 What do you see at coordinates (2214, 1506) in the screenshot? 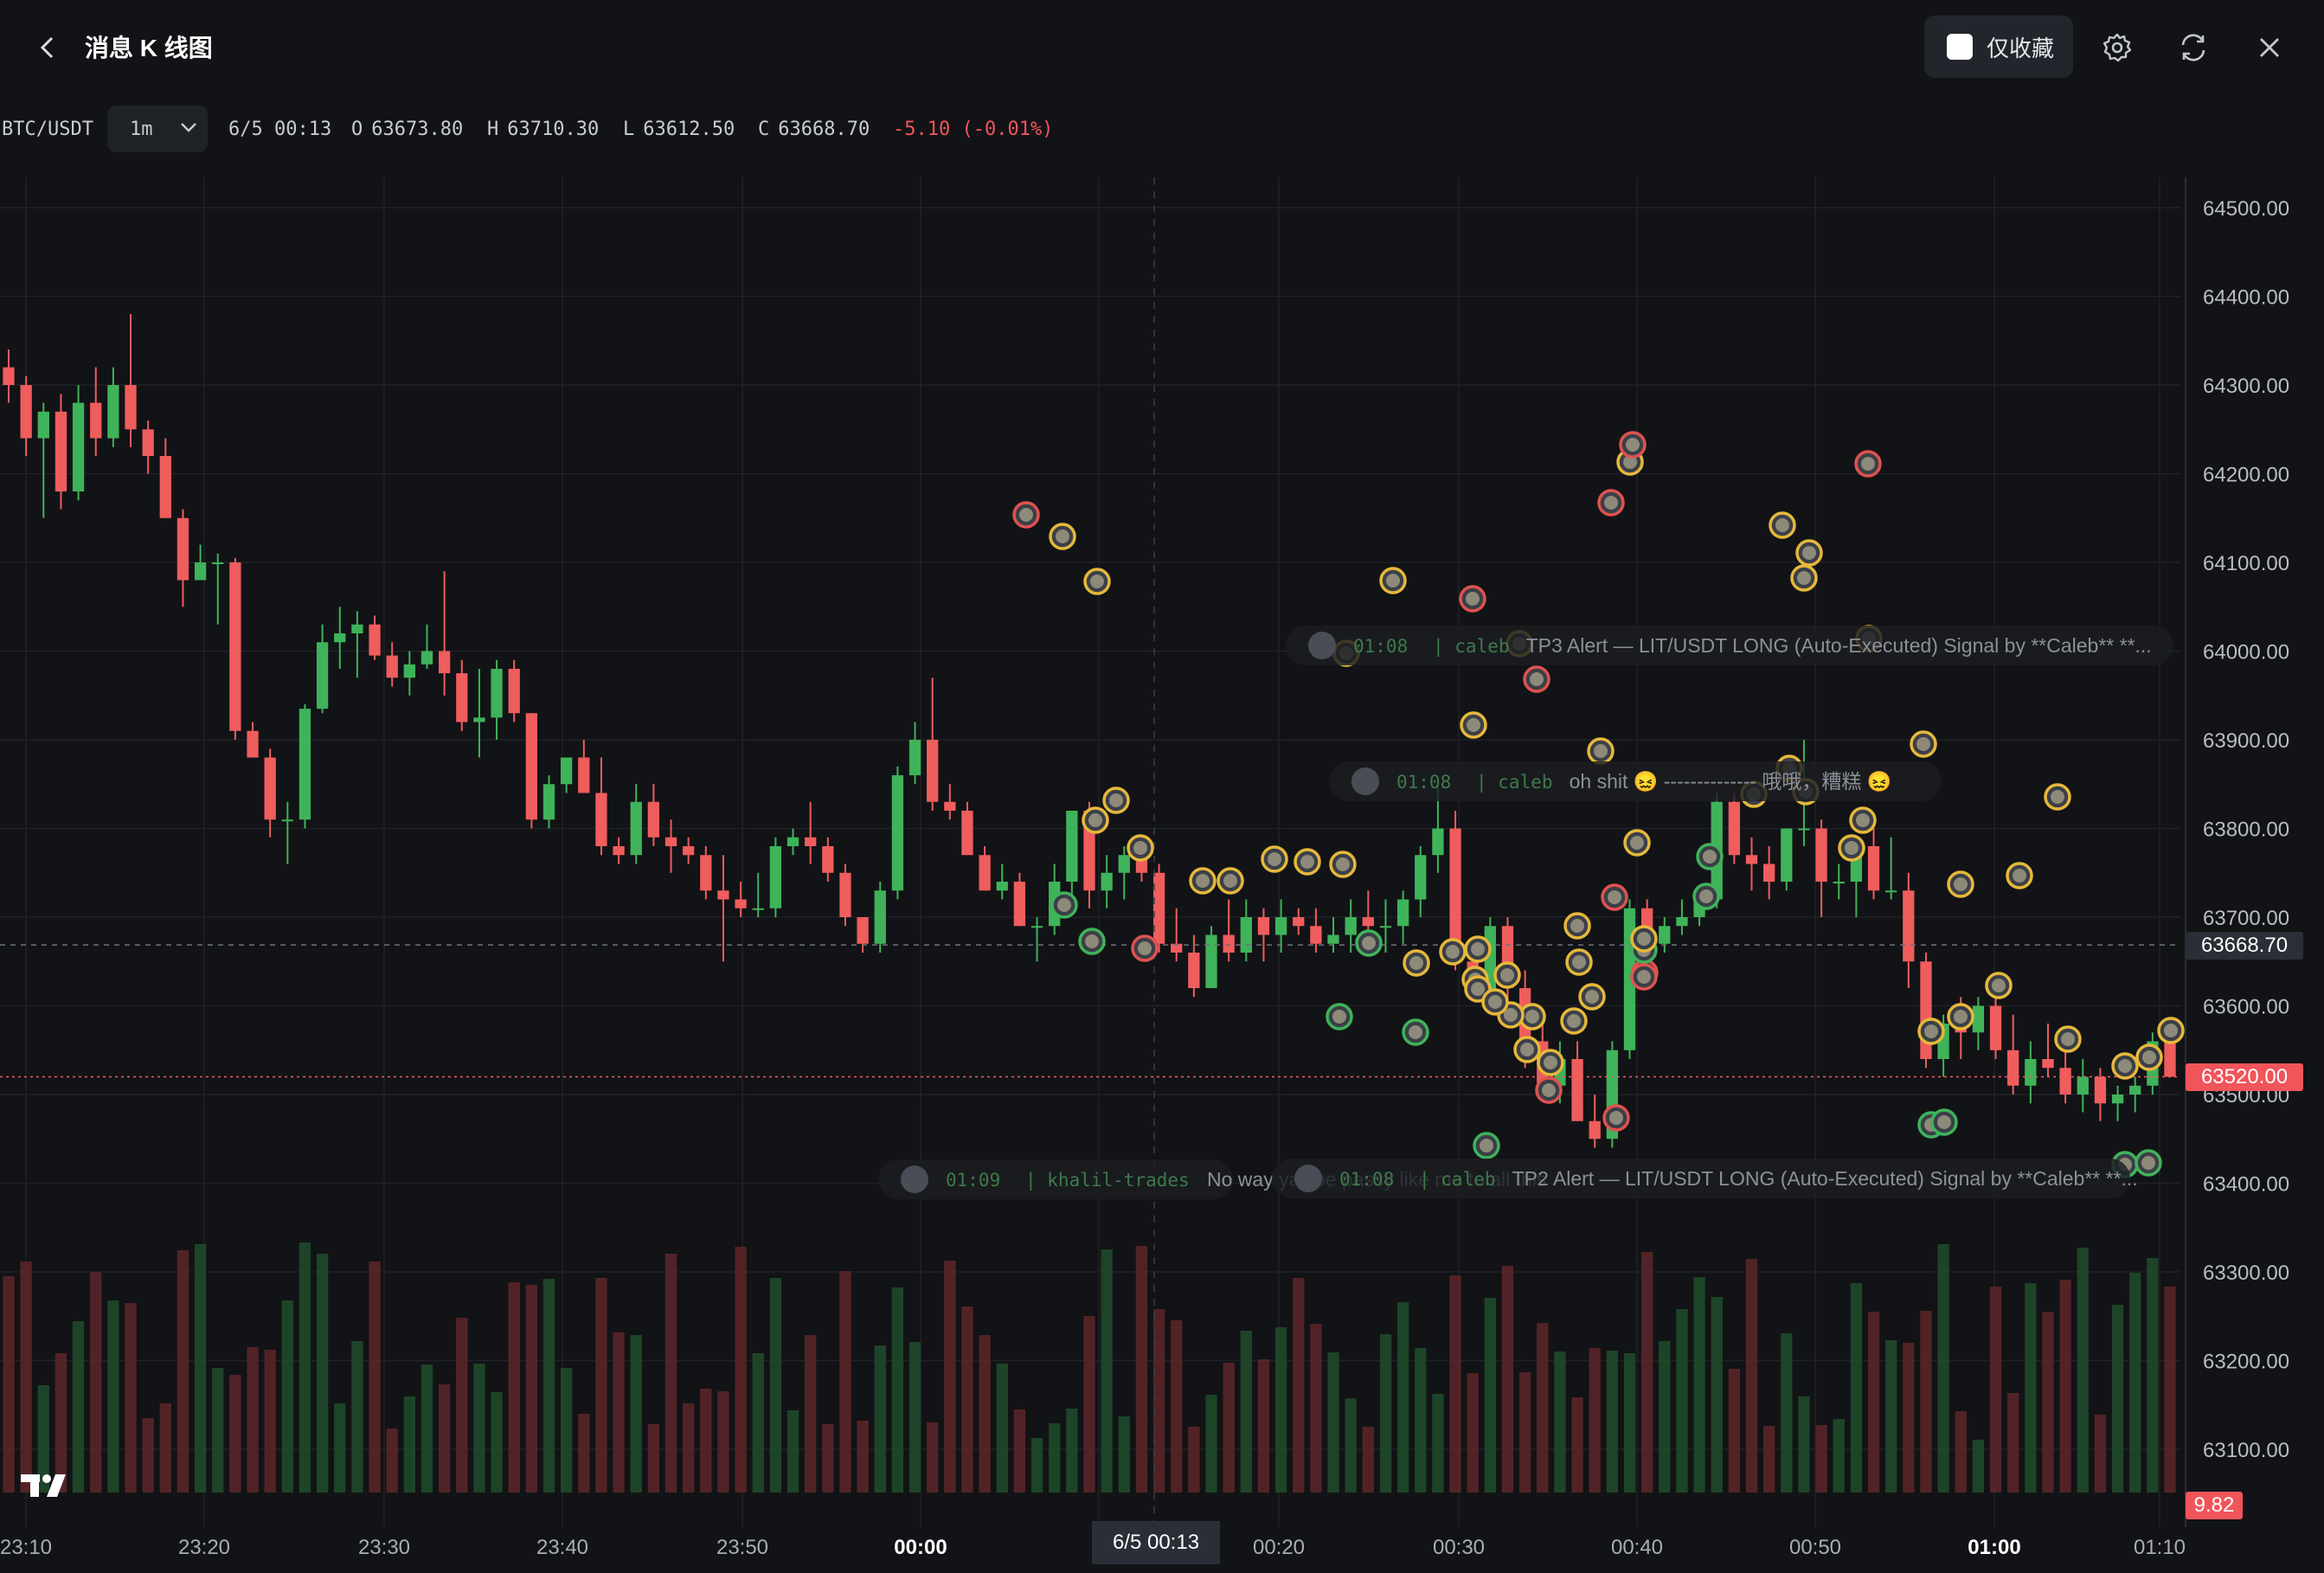
I see `volume-value-tag: 9.82` at bounding box center [2214, 1506].